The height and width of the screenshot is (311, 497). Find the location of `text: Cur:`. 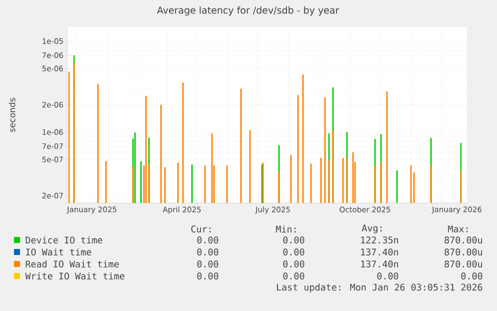

text: Cur: is located at coordinates (201, 229).